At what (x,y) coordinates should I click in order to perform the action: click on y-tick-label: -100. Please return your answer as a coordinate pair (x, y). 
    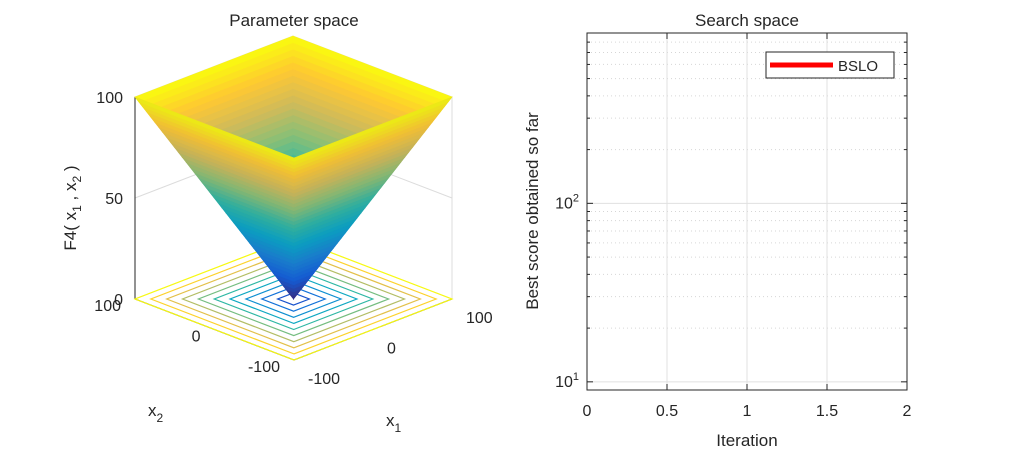
    Looking at the image, I should click on (264, 367).